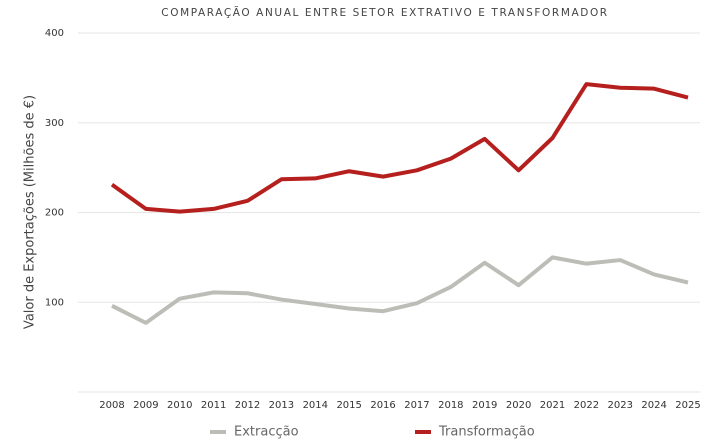  I want to click on x-tick-label: 2016, so click(382, 405).